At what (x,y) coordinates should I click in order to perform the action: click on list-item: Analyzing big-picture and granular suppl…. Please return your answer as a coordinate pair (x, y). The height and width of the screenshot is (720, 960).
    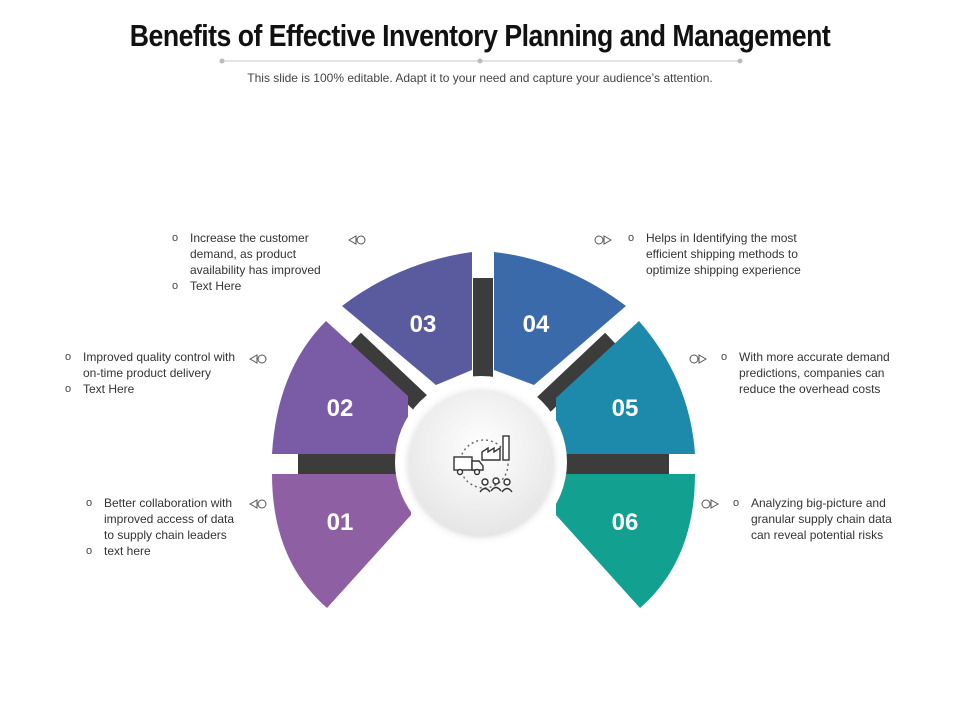
    Looking at the image, I should click on (818, 519).